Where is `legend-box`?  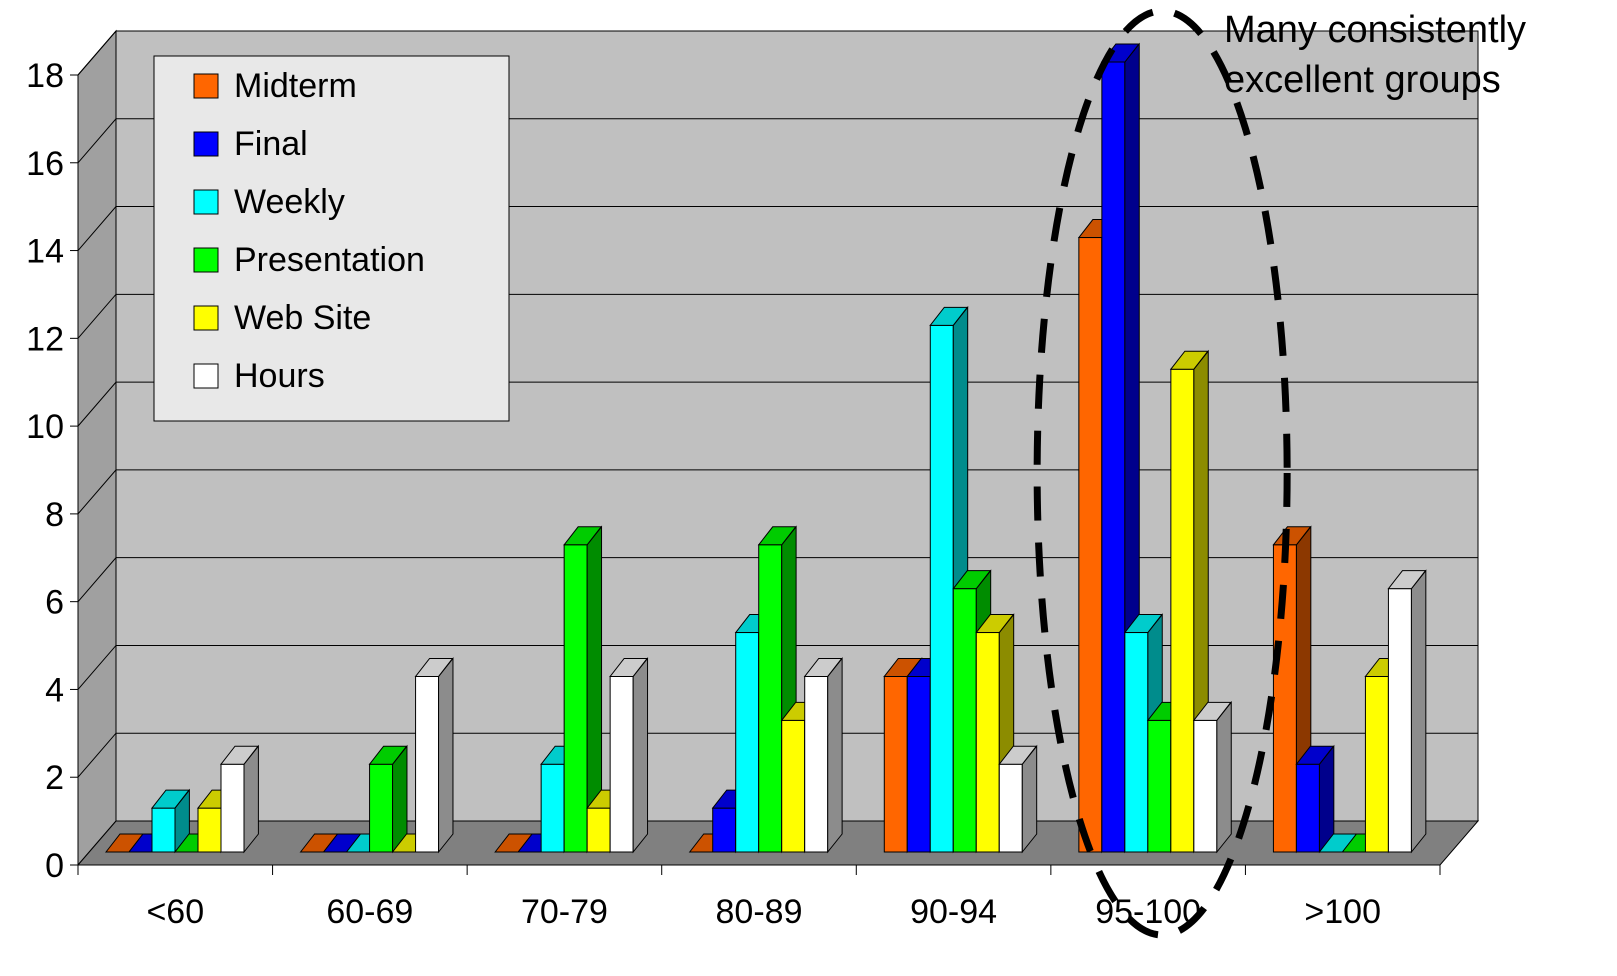
legend-box is located at coordinates (331, 238).